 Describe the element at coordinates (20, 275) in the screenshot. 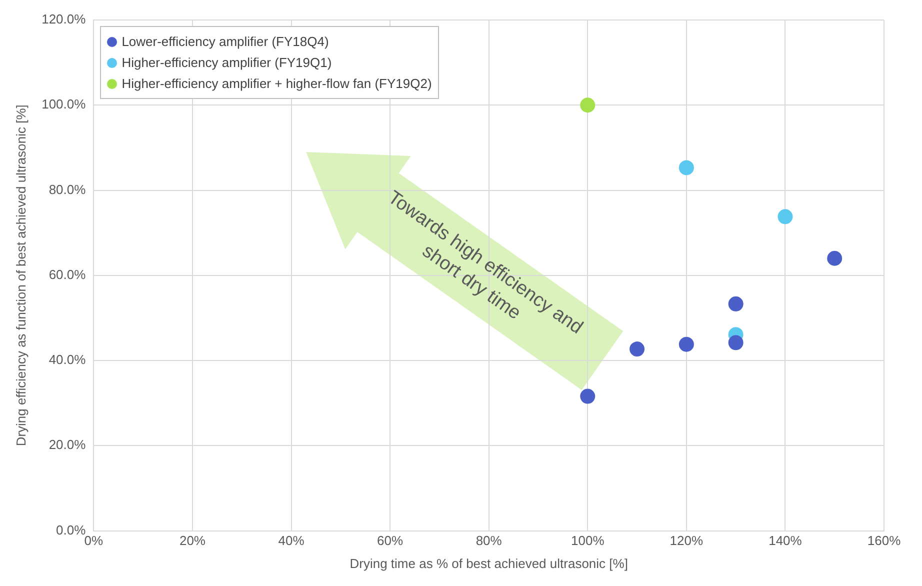

I see `y-axis-title: Drying efficiency as function of best achieved ultrasonic [%]` at that location.